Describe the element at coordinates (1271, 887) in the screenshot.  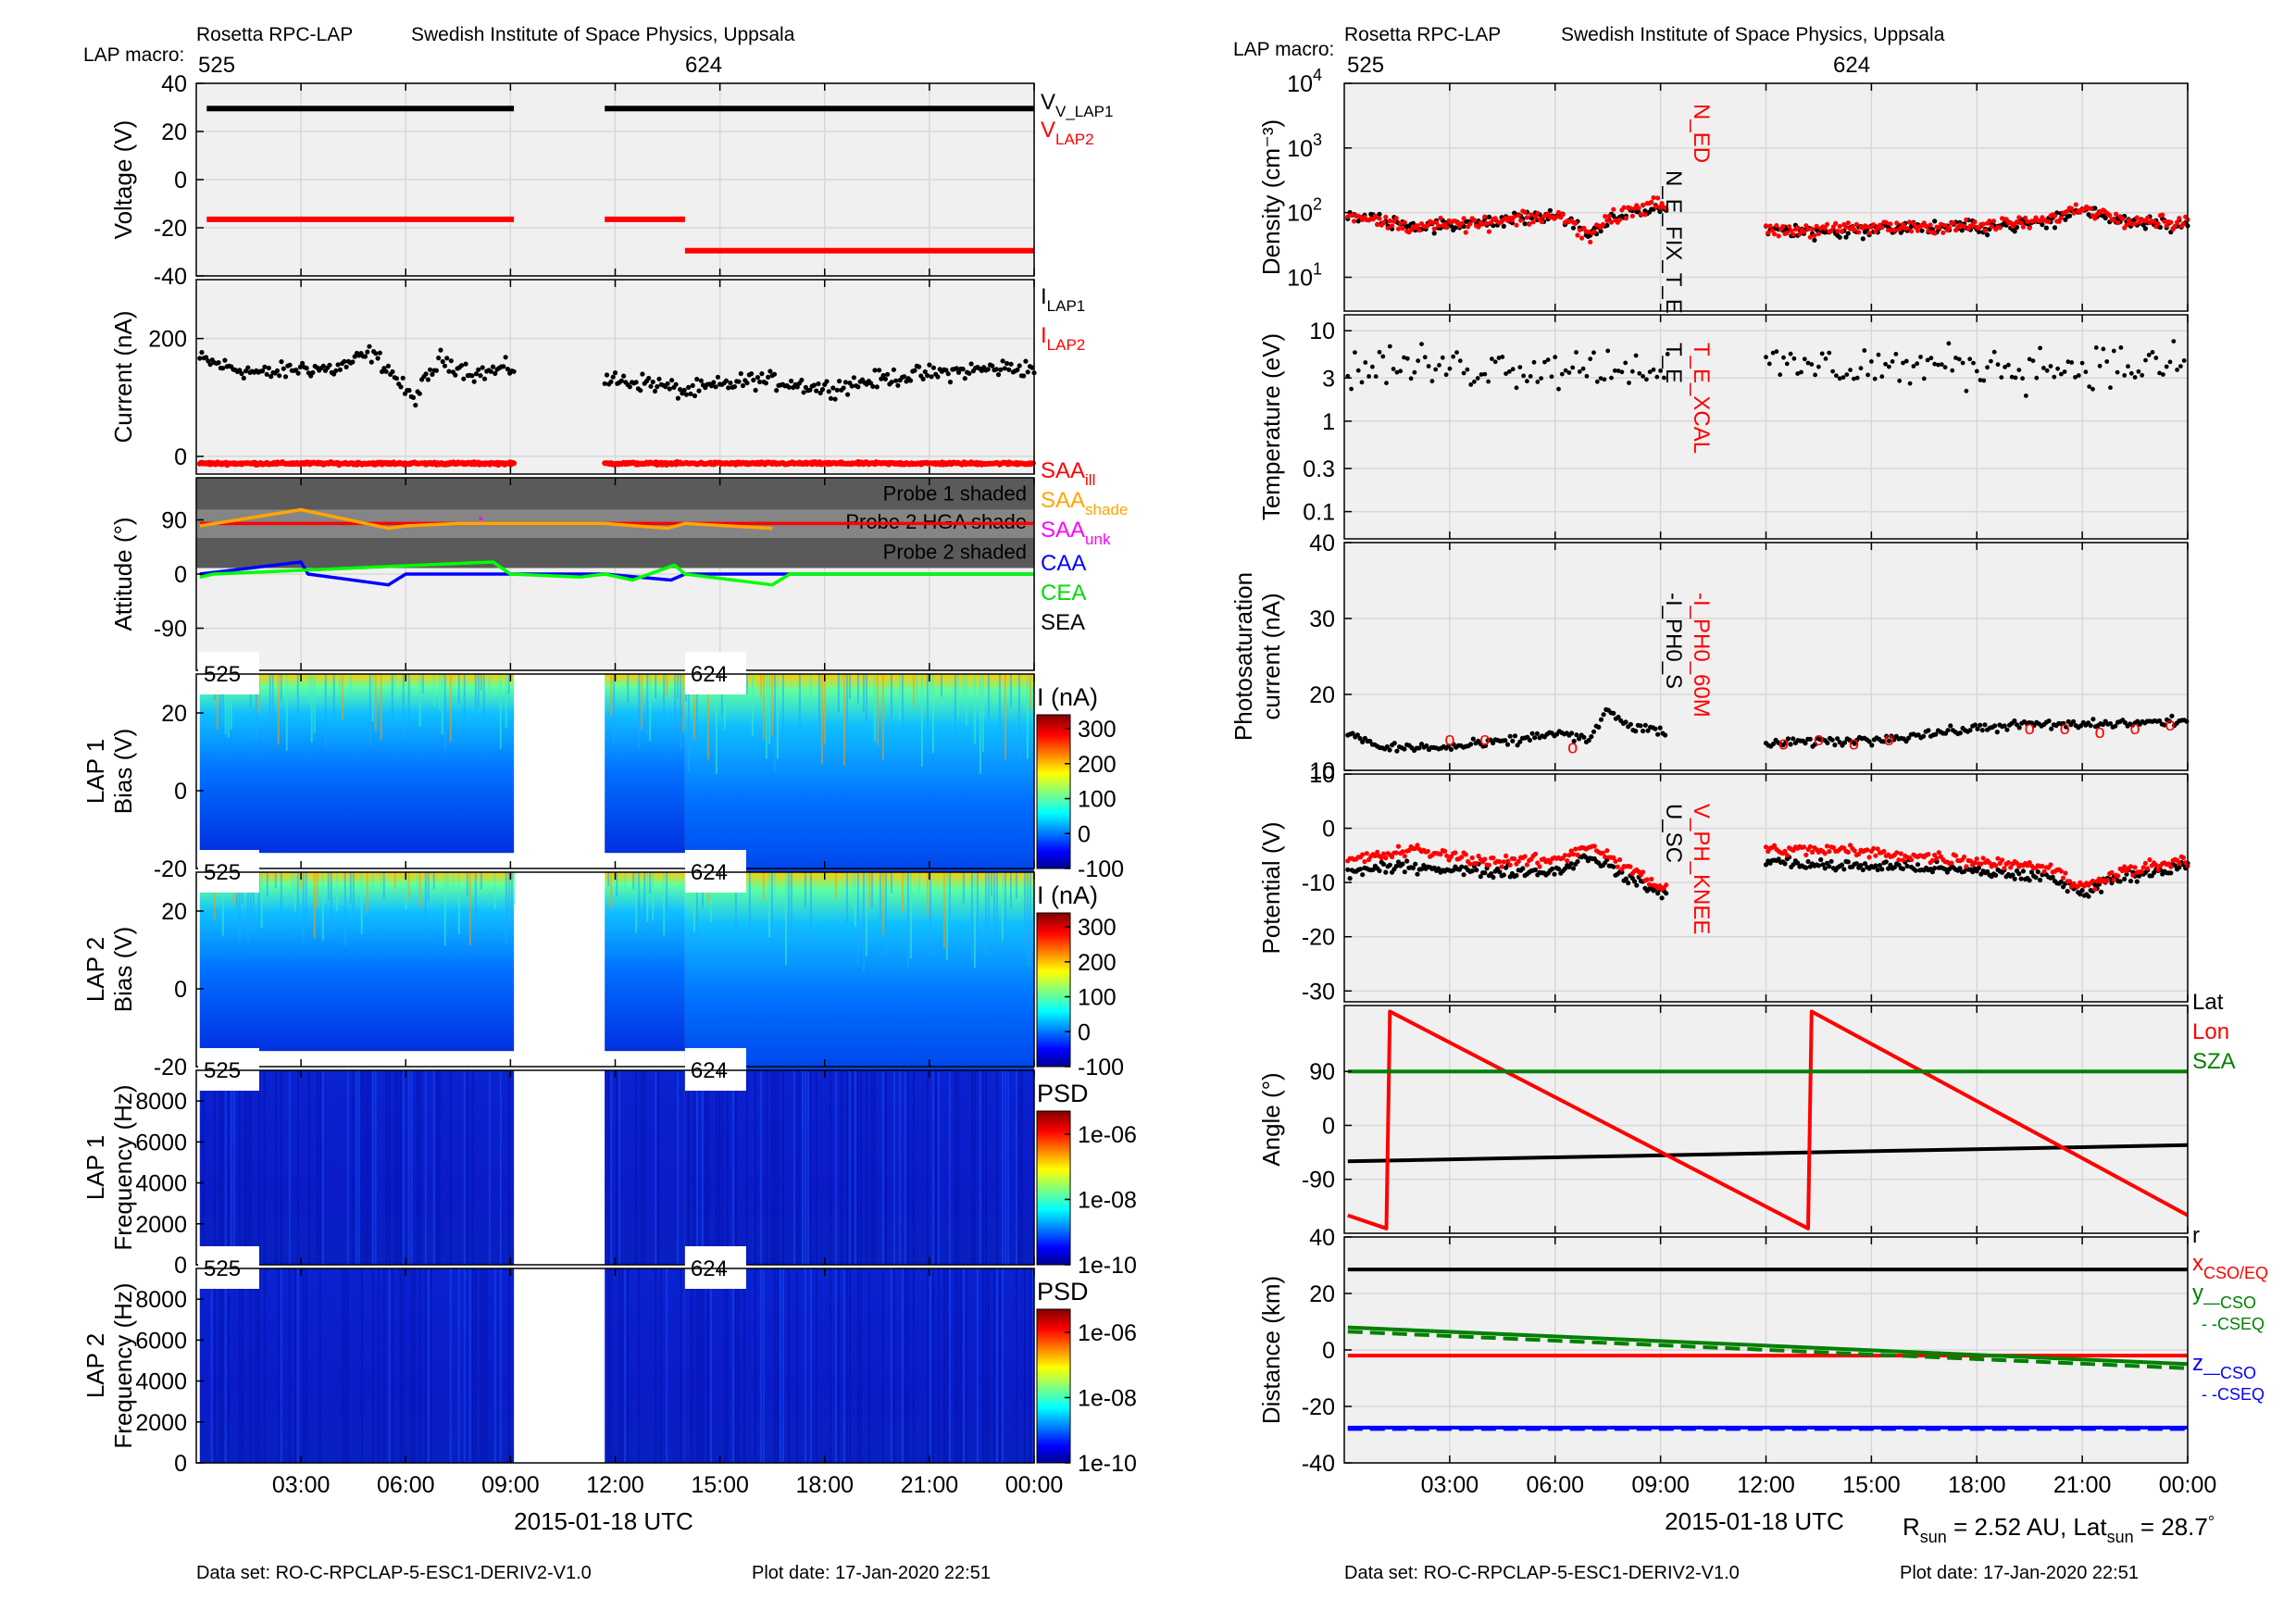
I see `potential-ylabel: Potential (V)` at that location.